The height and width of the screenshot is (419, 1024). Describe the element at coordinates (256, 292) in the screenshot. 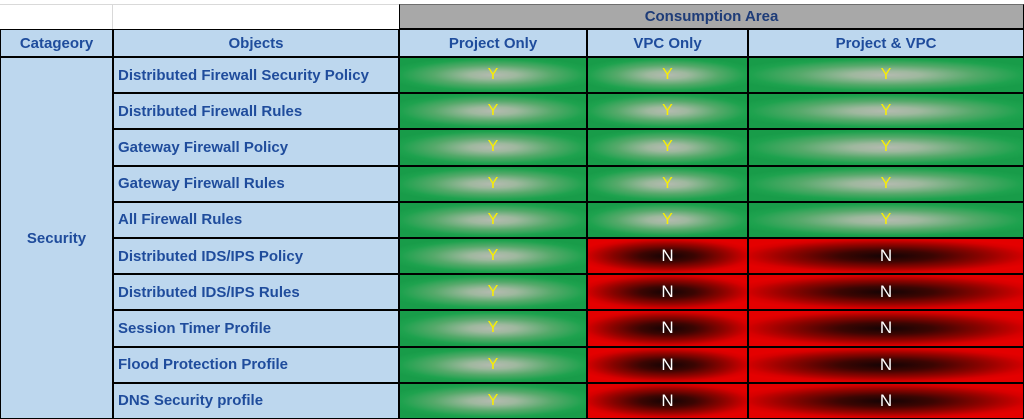

I see `object-label-cell: Distributed IDS/IPS Rules` at that location.